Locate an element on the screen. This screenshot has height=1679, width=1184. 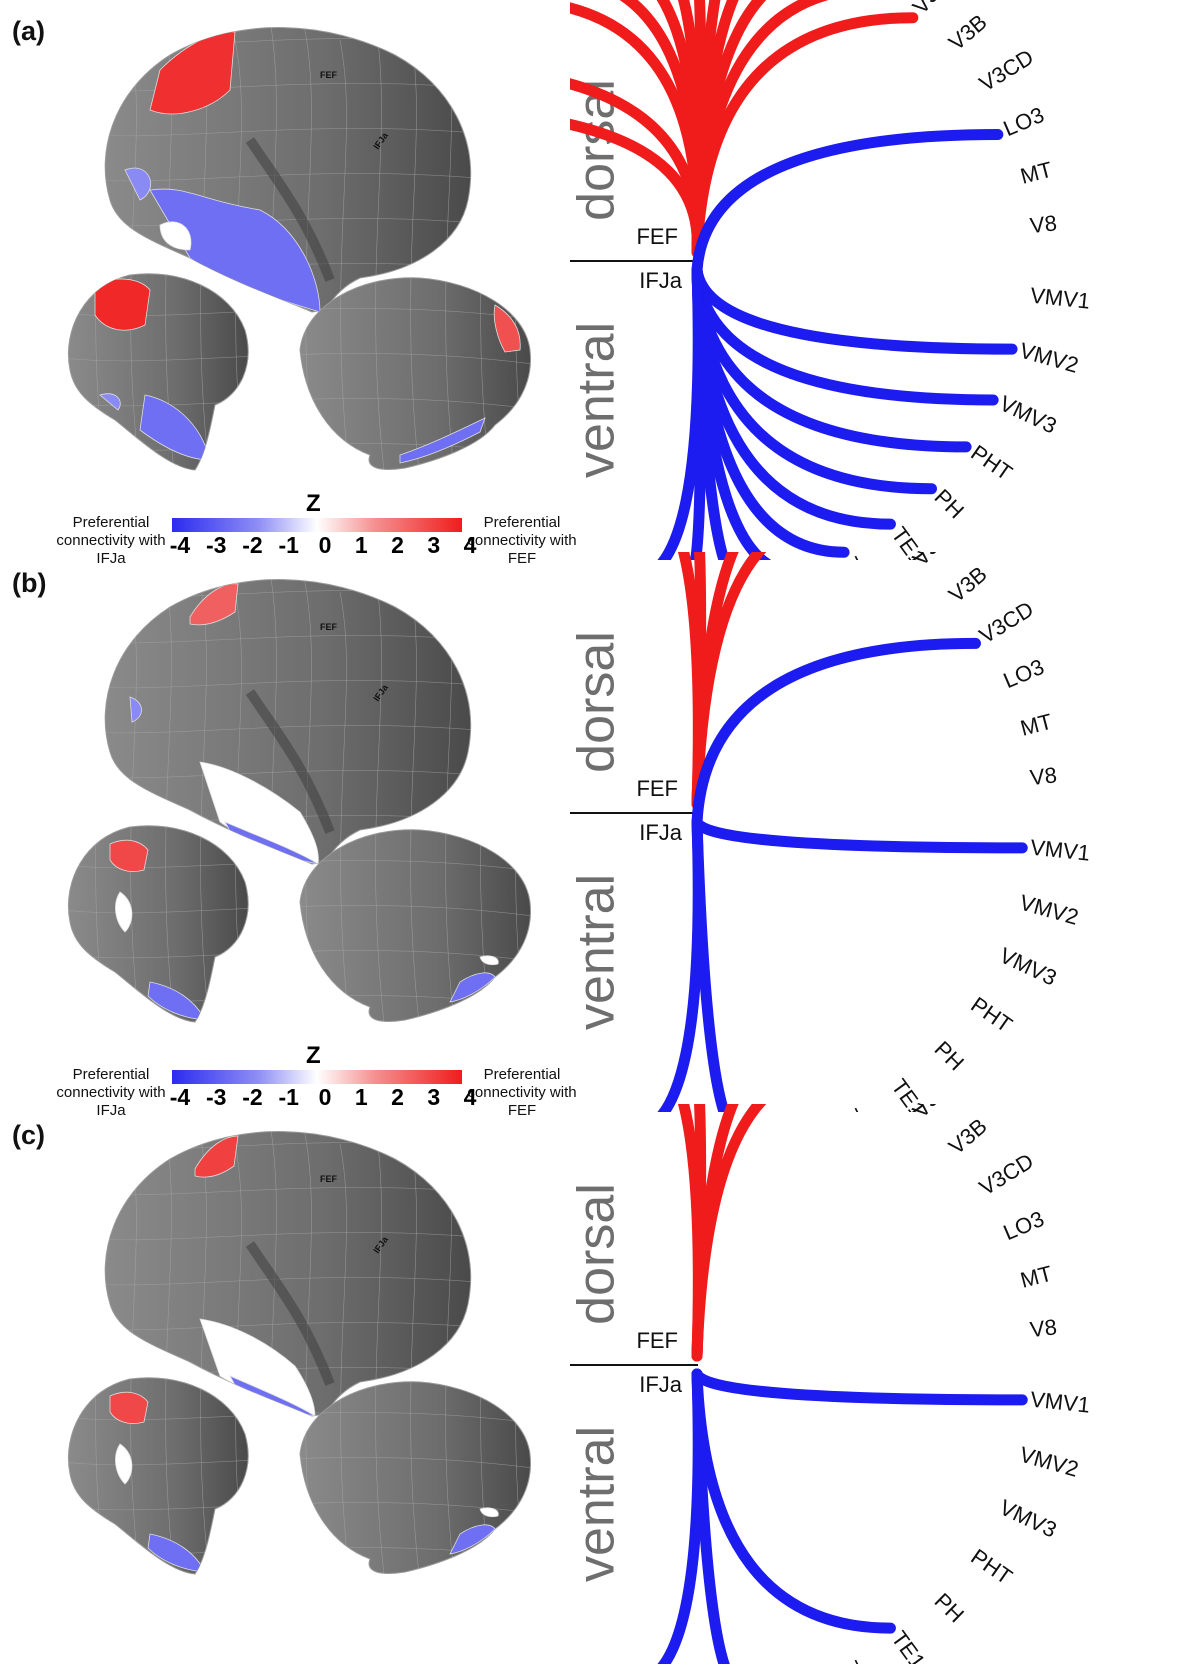
panel-label: (c) is located at coordinates (28, 1135).